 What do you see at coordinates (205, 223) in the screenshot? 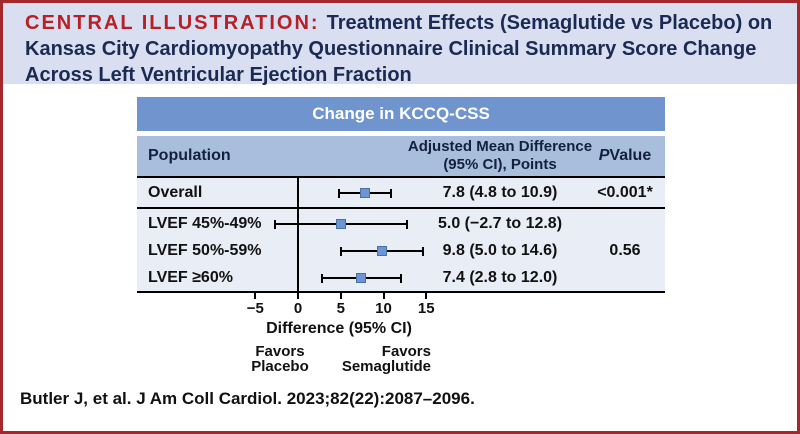
I see `row-label: LVEF 45%-49%` at bounding box center [205, 223].